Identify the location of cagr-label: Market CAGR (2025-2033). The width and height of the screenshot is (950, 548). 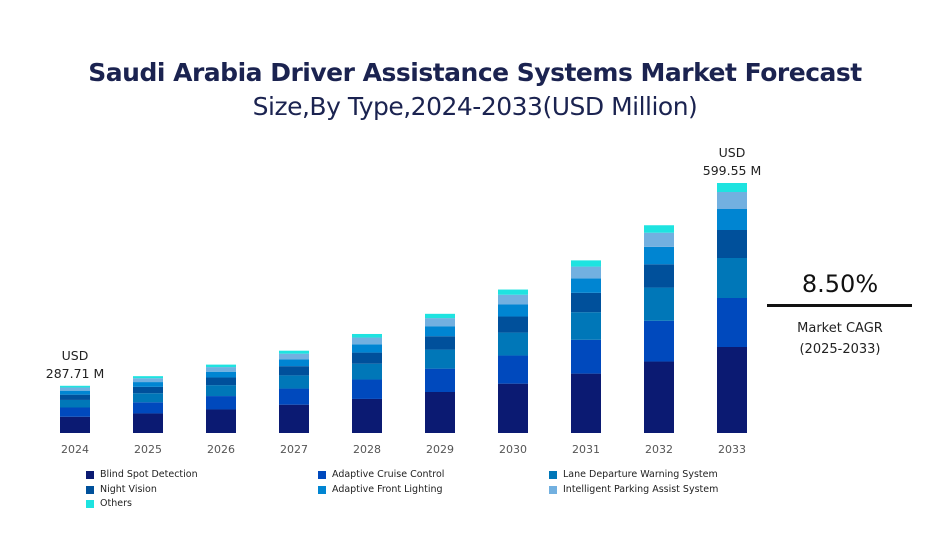
(840, 339).